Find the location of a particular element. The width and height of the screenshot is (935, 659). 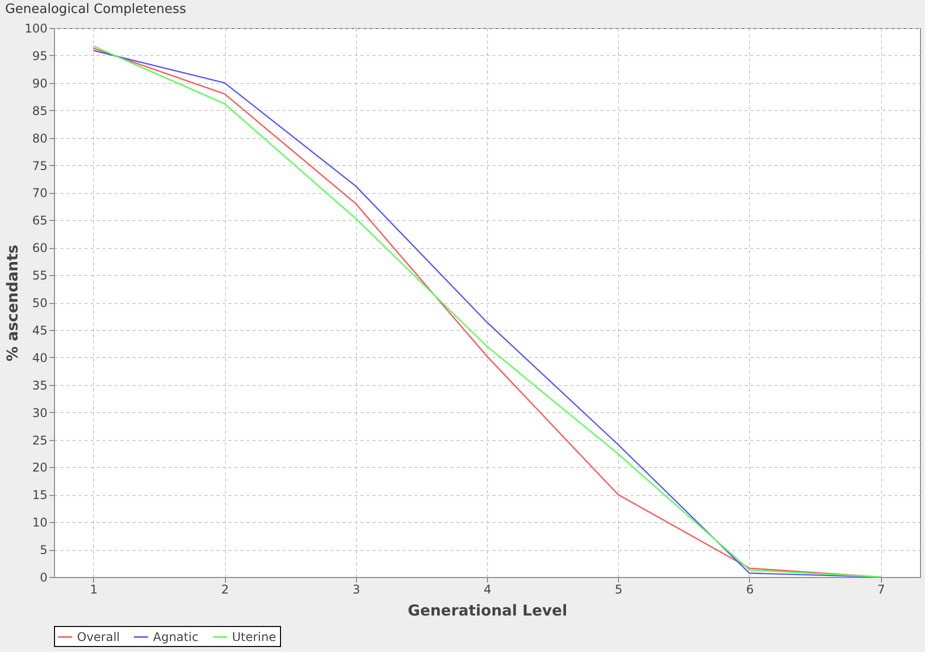

y-tick-label: 50 is located at coordinates (40, 303).